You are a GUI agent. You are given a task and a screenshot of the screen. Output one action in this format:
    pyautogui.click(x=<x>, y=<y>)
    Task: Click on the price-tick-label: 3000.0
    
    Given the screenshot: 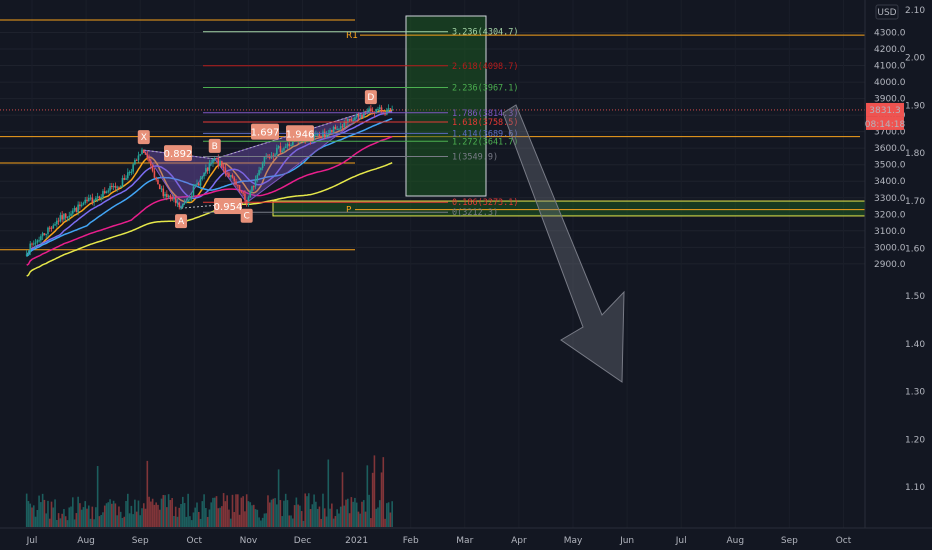 What is the action you would take?
    pyautogui.click(x=890, y=248)
    